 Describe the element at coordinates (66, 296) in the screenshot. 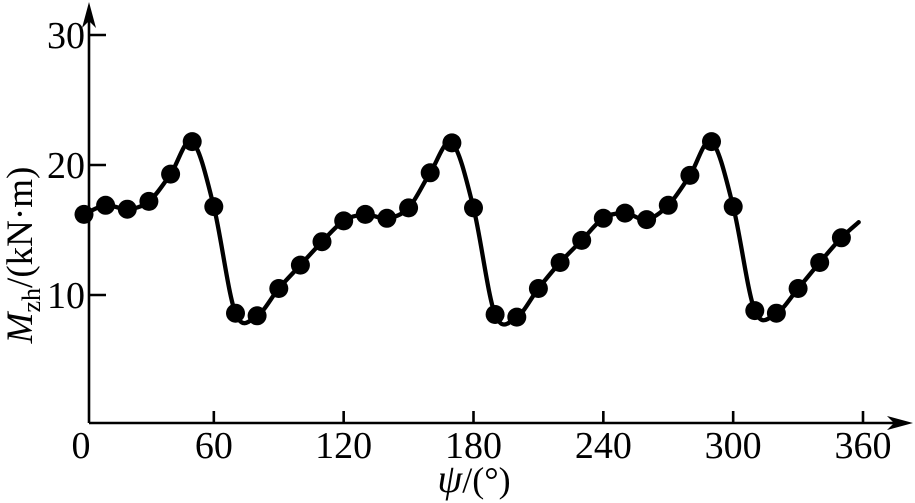

I see `y-tick-label: 10` at that location.